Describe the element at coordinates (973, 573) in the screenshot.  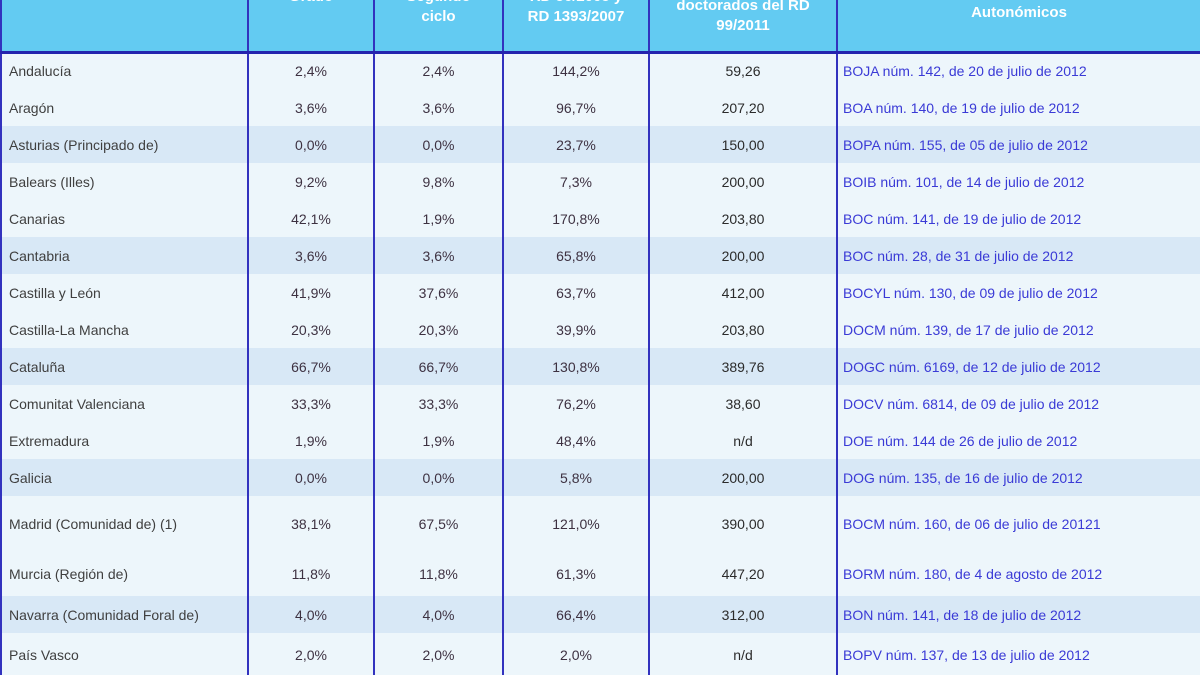
I see `boletin-link: BORM núm. 180, de 4 de agosto de 2012` at that location.